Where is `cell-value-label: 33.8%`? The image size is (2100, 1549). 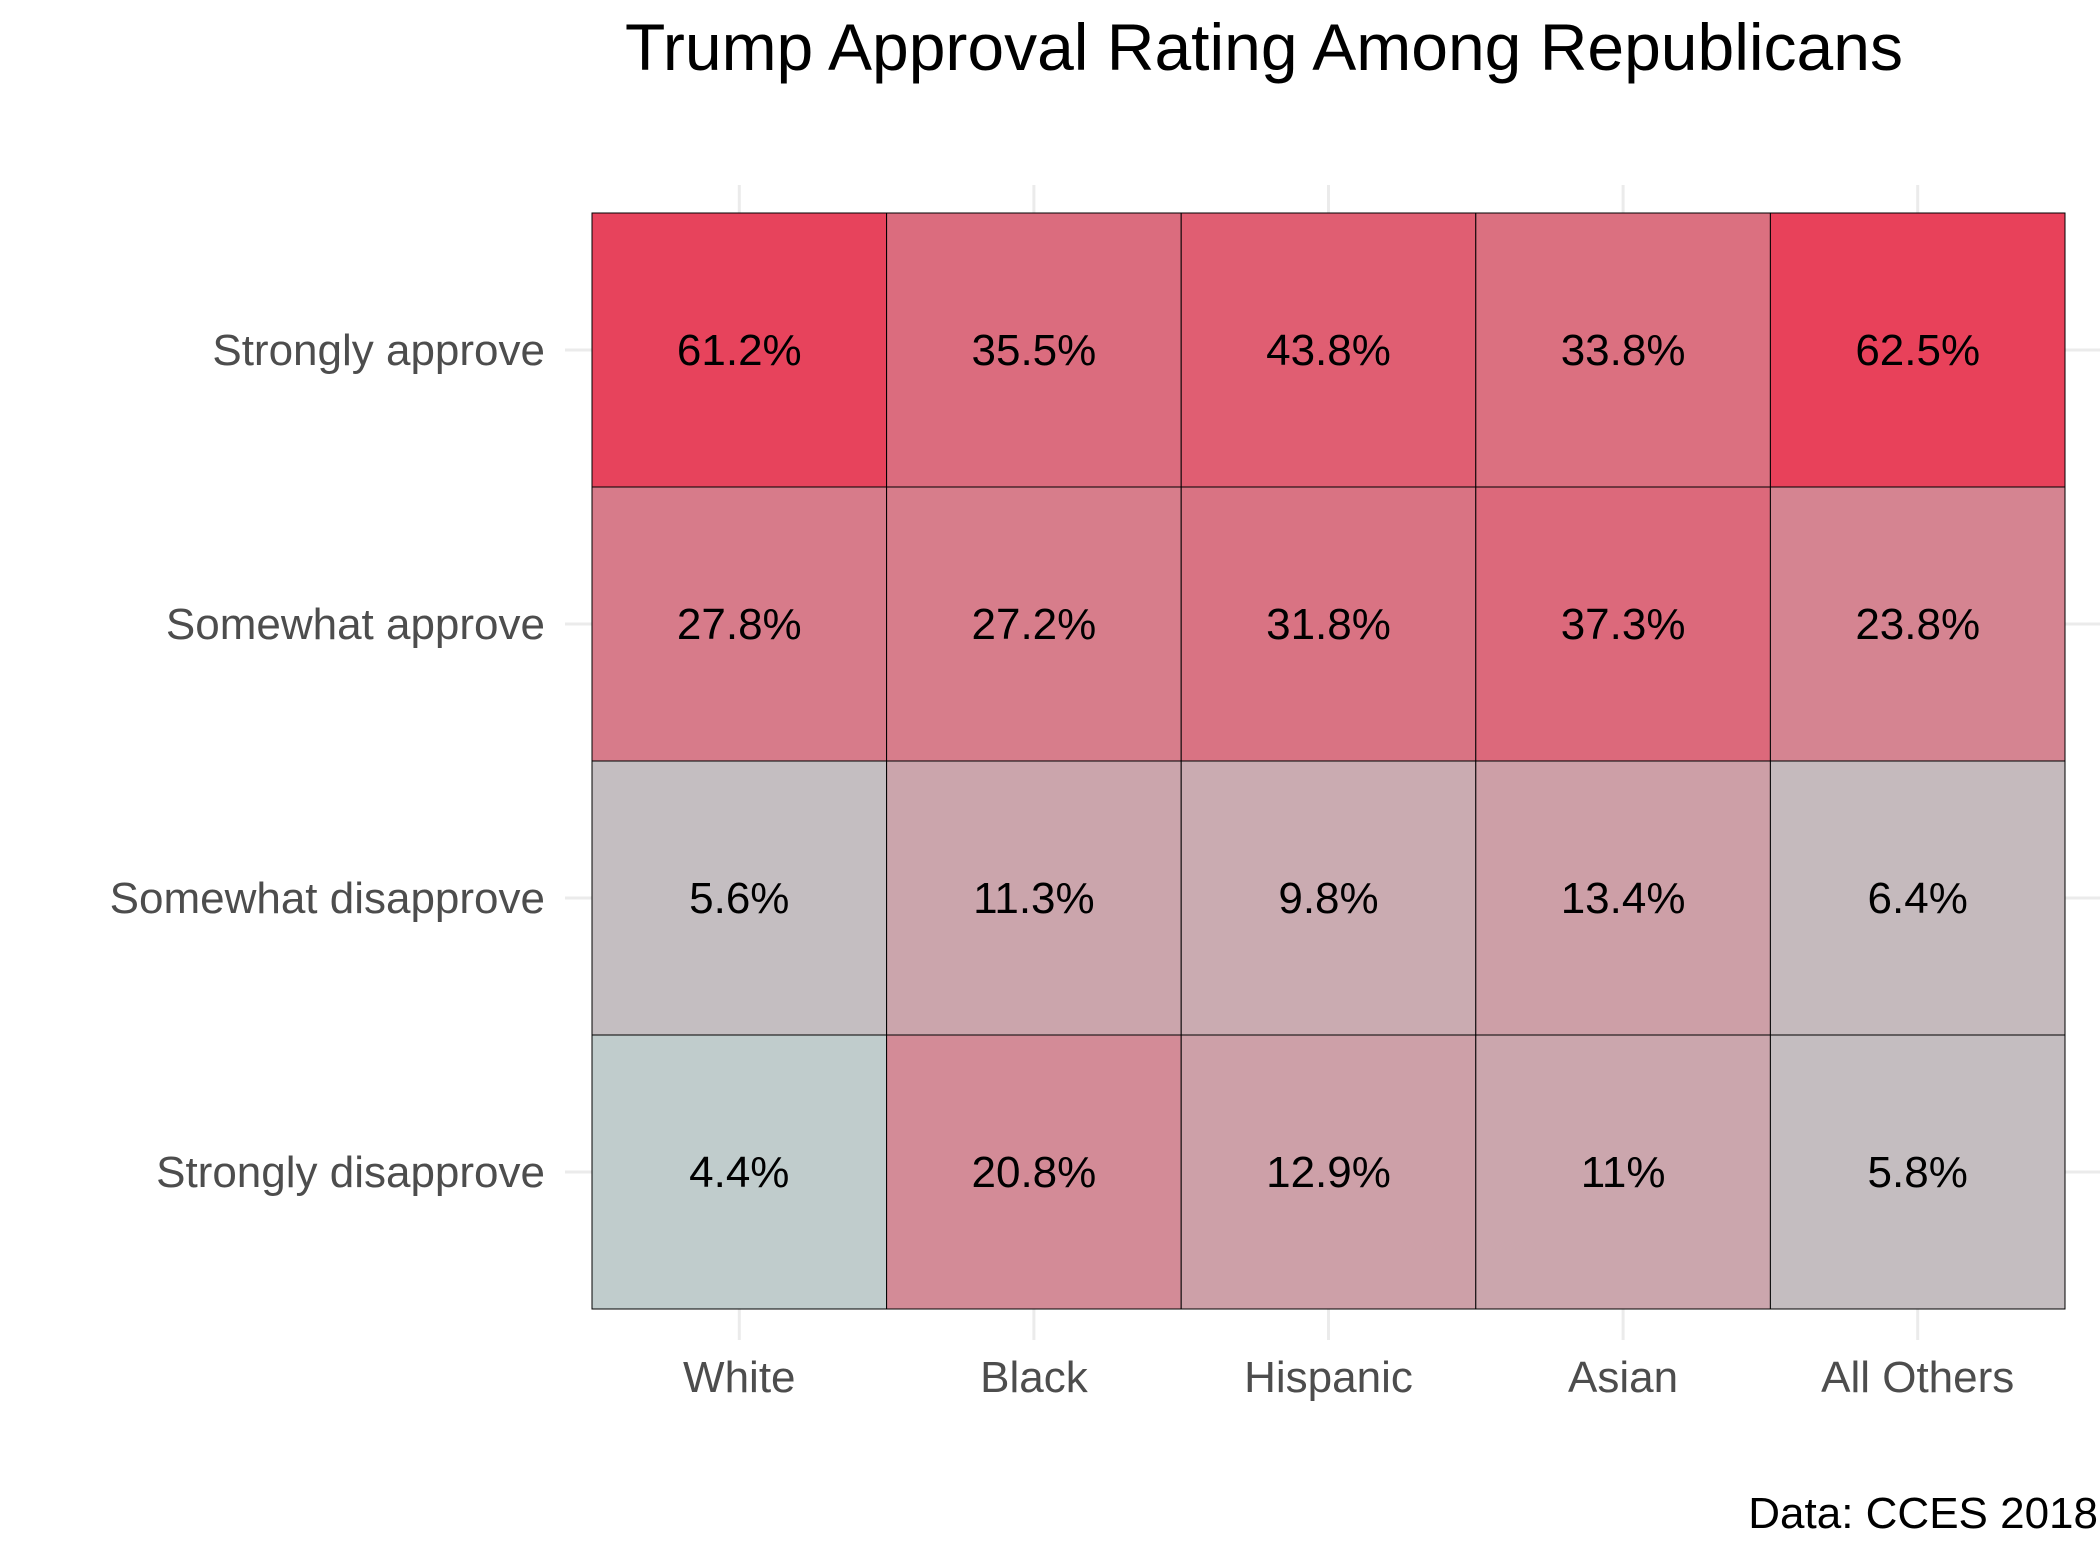
cell-value-label: 33.8% is located at coordinates (1623, 350).